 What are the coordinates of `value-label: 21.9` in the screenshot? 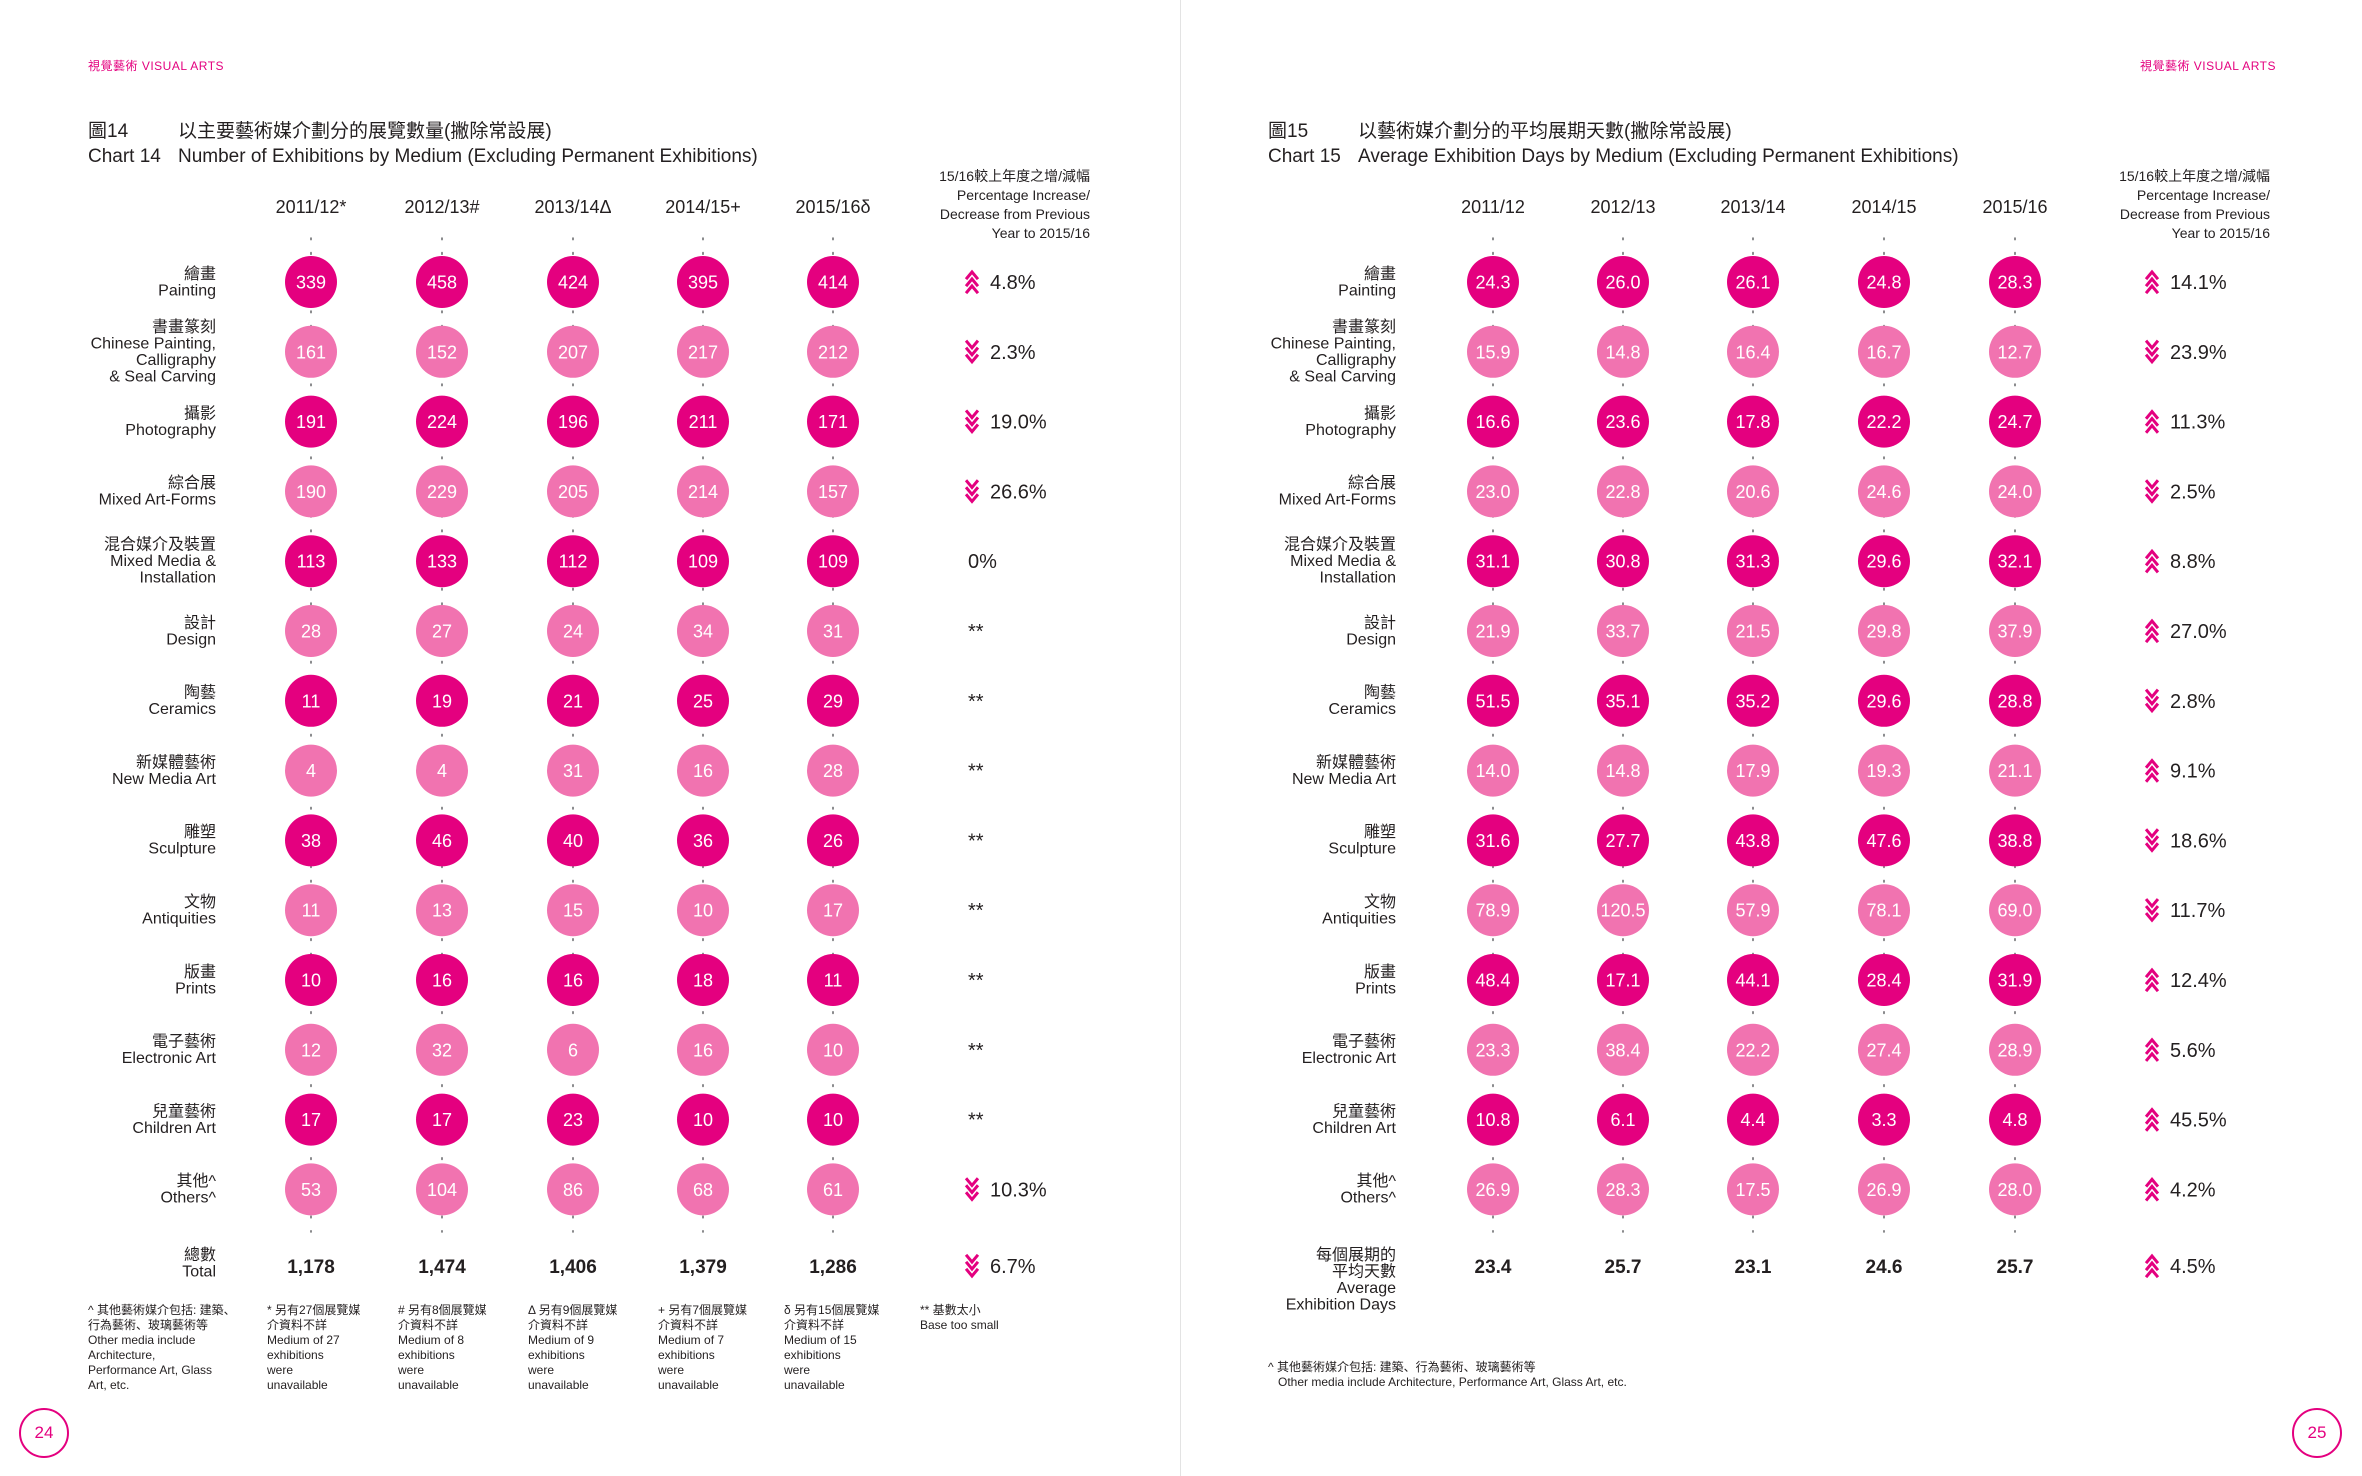 It's located at (1492, 632).